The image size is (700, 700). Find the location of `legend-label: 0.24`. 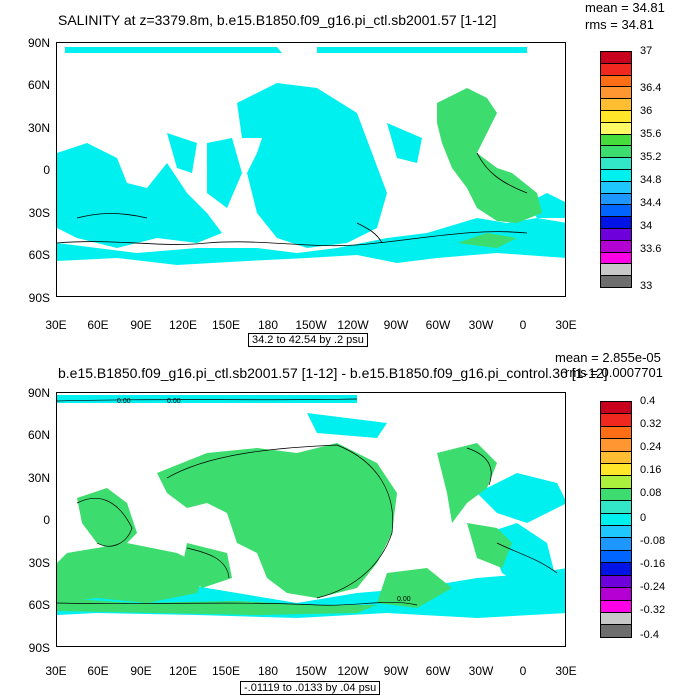

legend-label: 0.24 is located at coordinates (651, 447).